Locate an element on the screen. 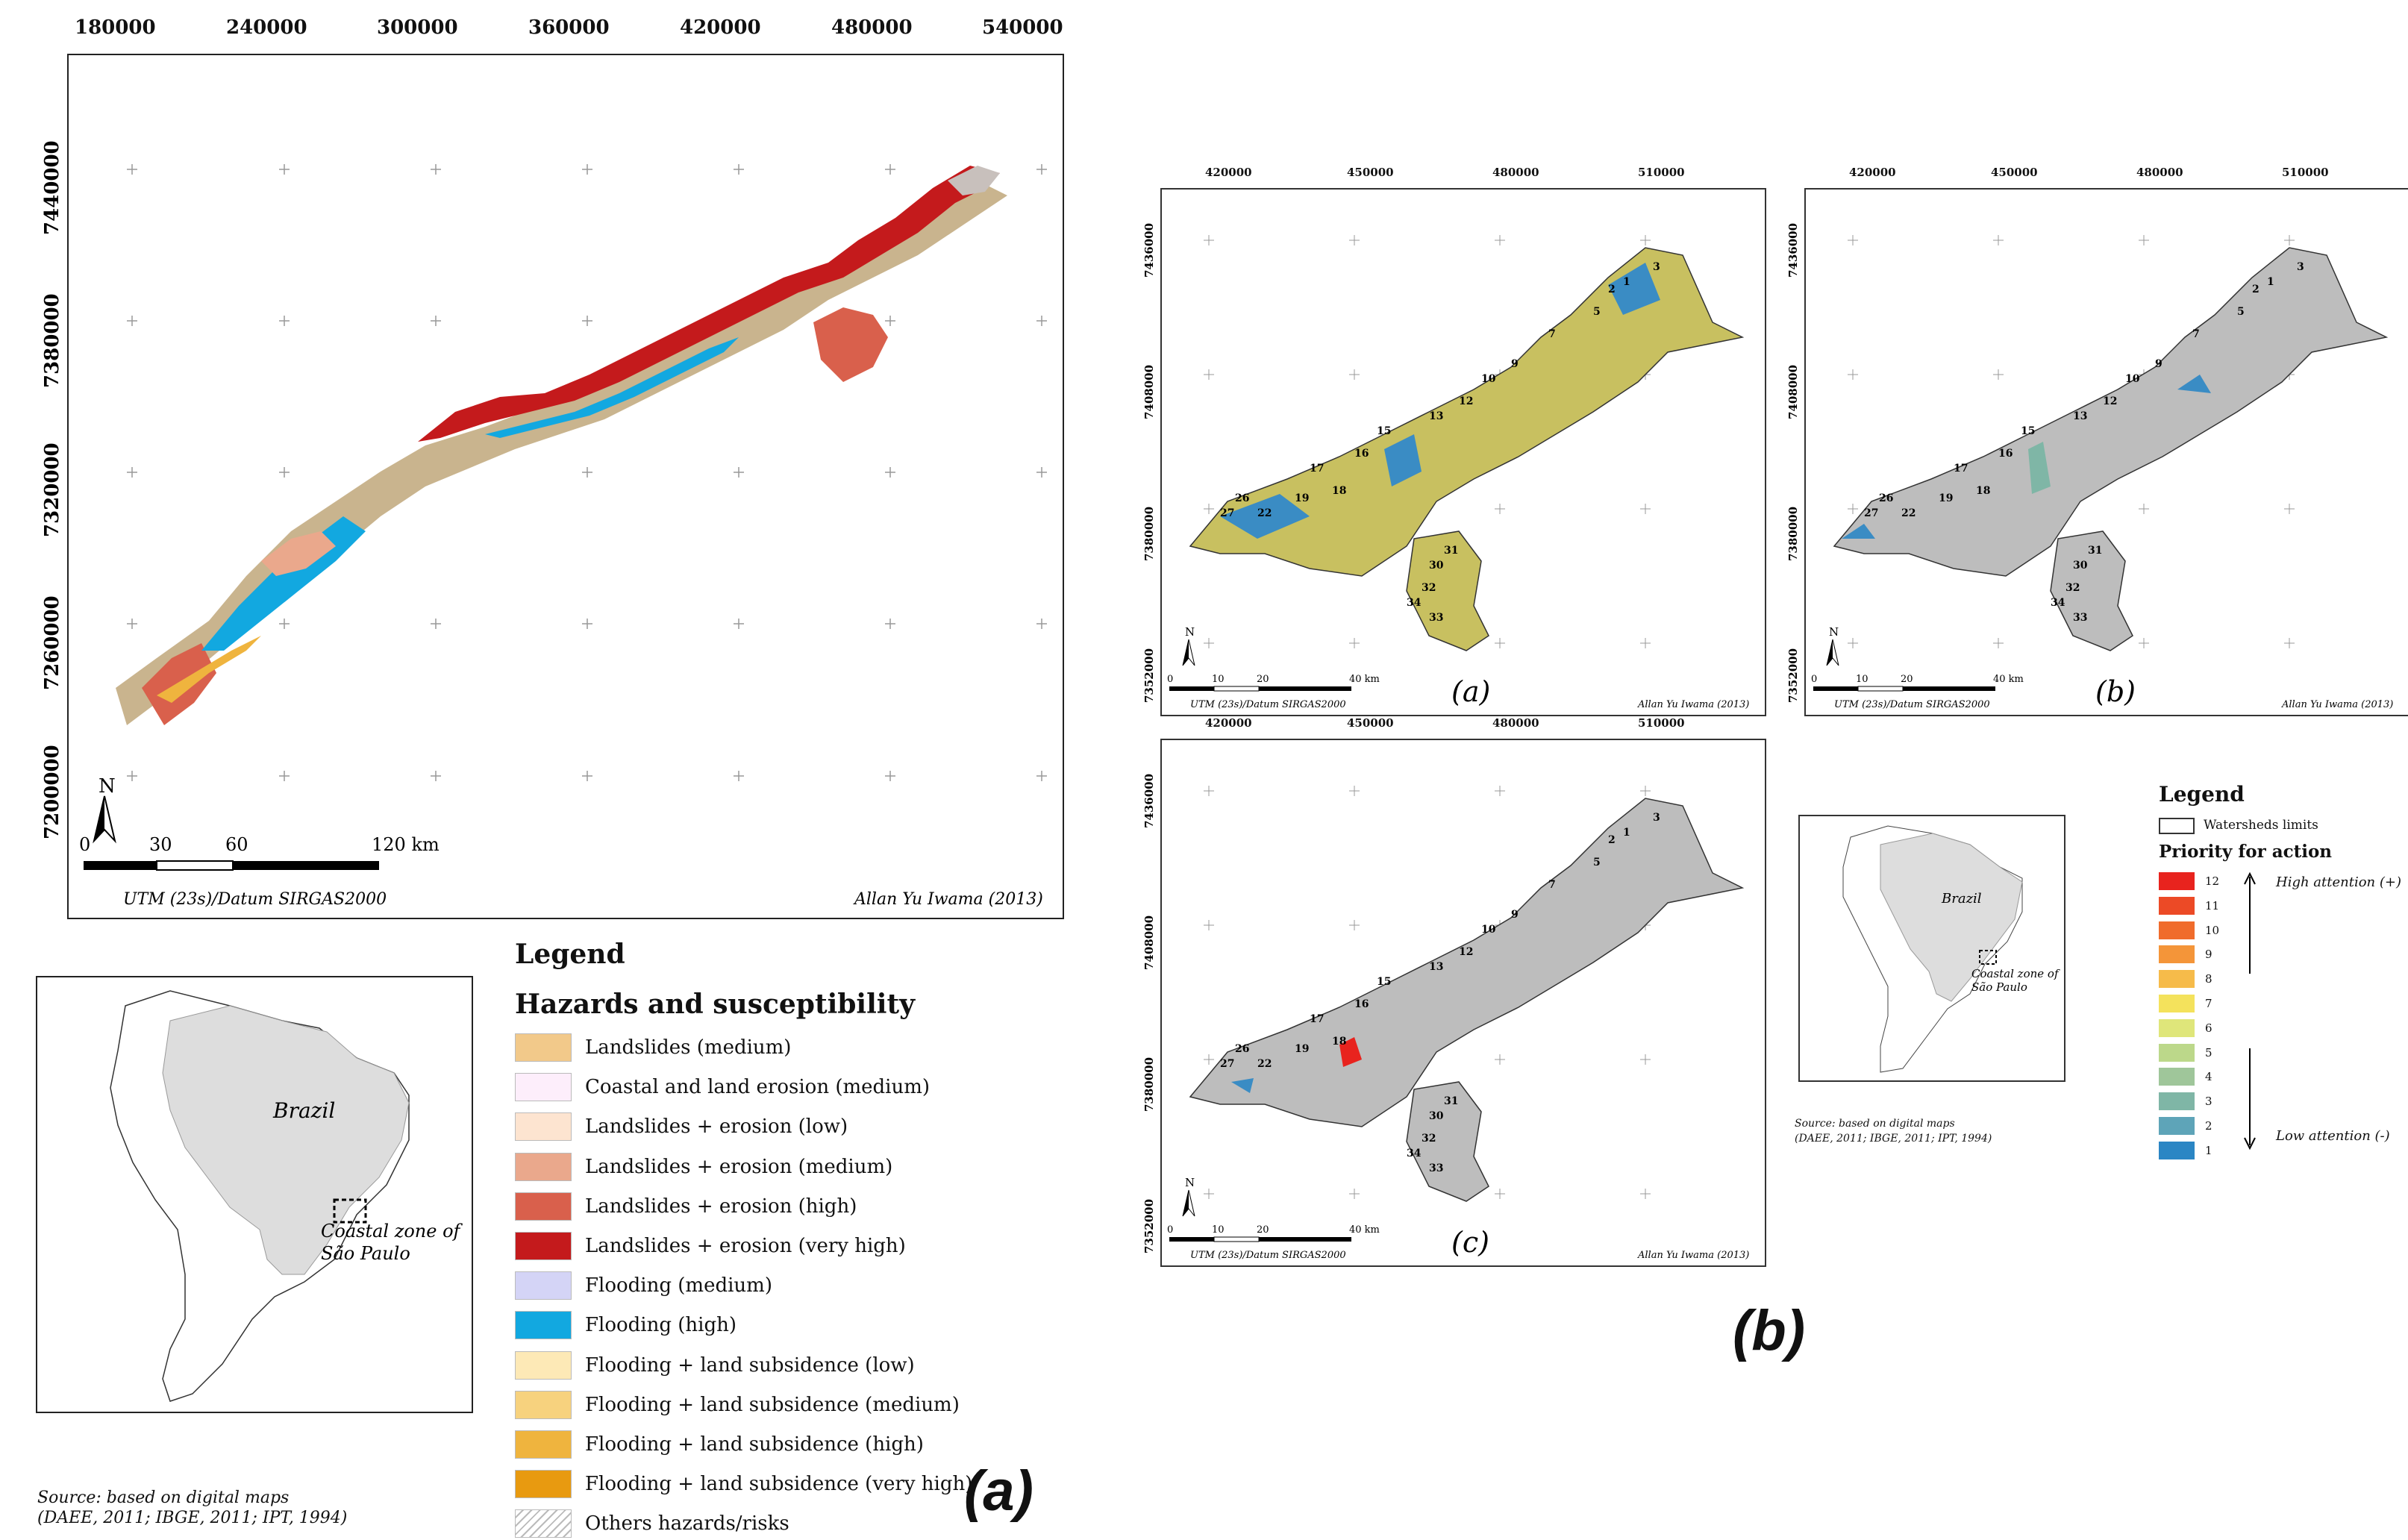 This screenshot has width=2408, height=1540. x-tick: 450000 is located at coordinates (1370, 723).